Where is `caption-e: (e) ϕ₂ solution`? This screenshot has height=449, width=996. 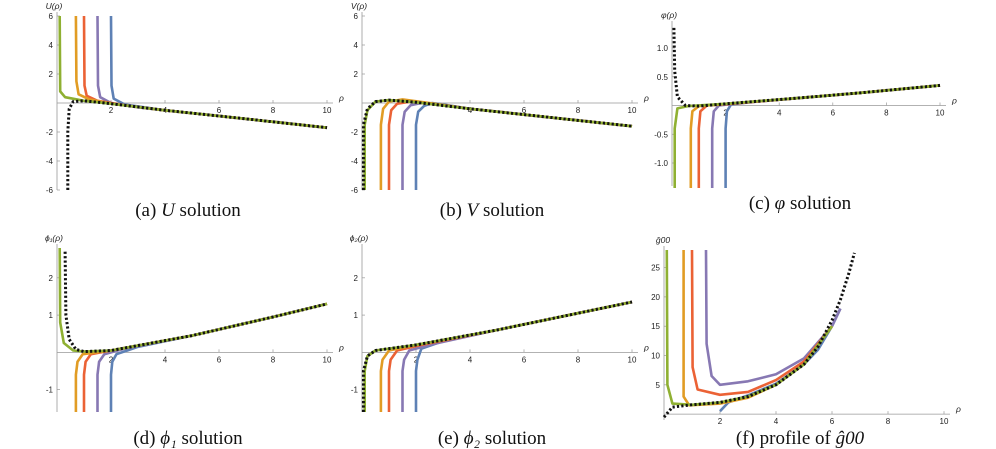 caption-e: (e) ϕ₂ solution is located at coordinates (492, 438).